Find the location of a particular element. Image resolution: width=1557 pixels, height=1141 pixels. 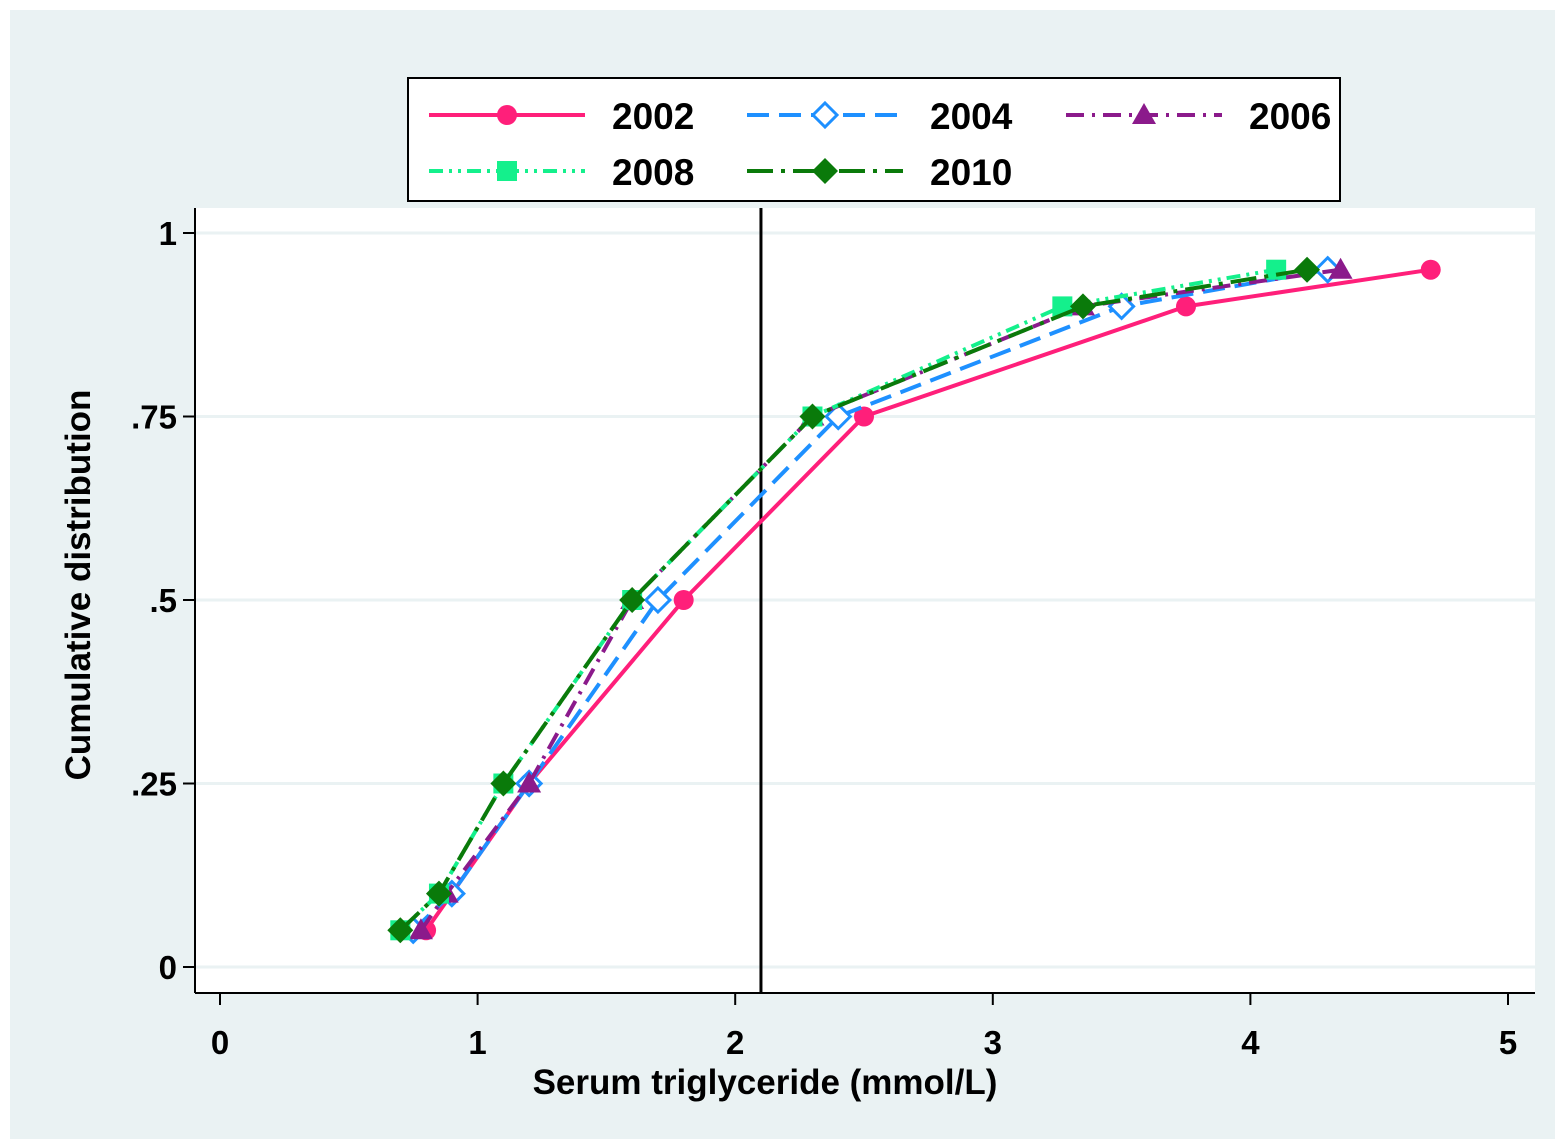

y-tick-label: 0 is located at coordinates (168, 967).